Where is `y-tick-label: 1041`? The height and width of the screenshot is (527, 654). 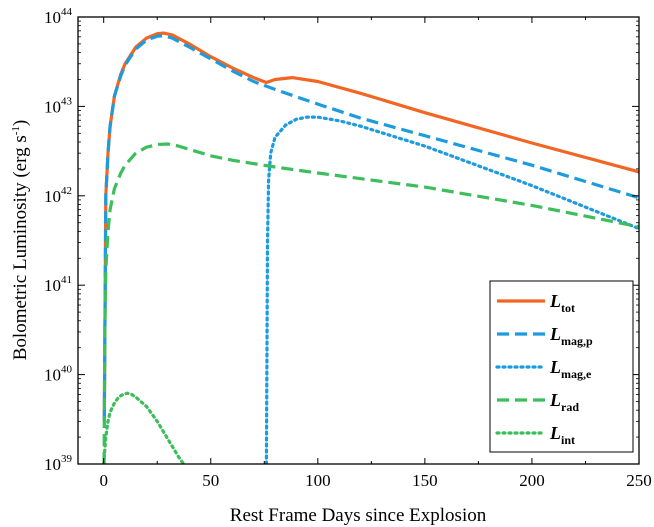
y-tick-label: 1041 is located at coordinates (58, 284).